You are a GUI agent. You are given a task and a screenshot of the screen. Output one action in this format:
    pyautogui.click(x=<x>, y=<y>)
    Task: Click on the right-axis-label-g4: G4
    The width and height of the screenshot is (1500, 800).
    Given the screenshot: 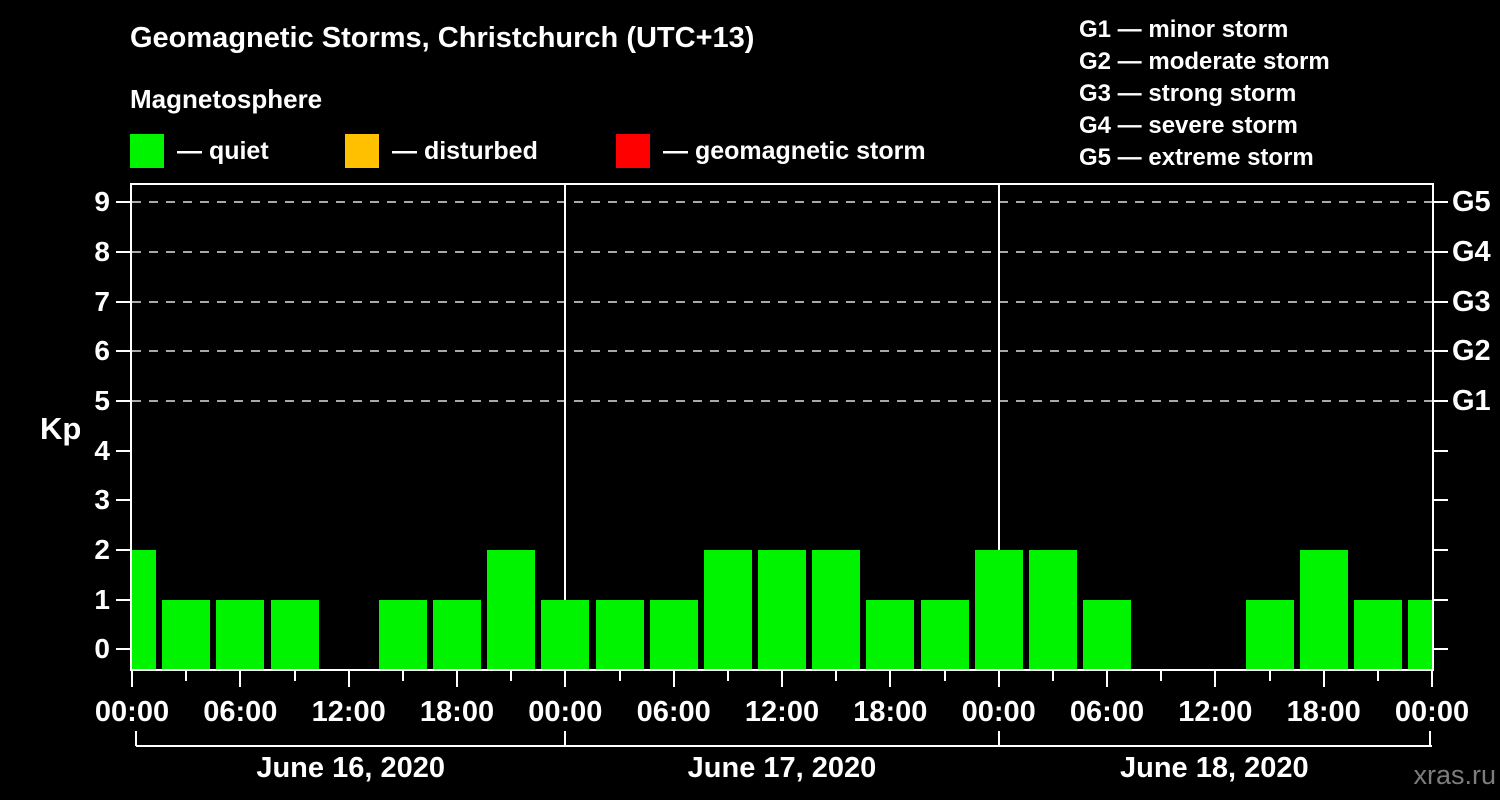 What is the action you would take?
    pyautogui.click(x=1471, y=252)
    